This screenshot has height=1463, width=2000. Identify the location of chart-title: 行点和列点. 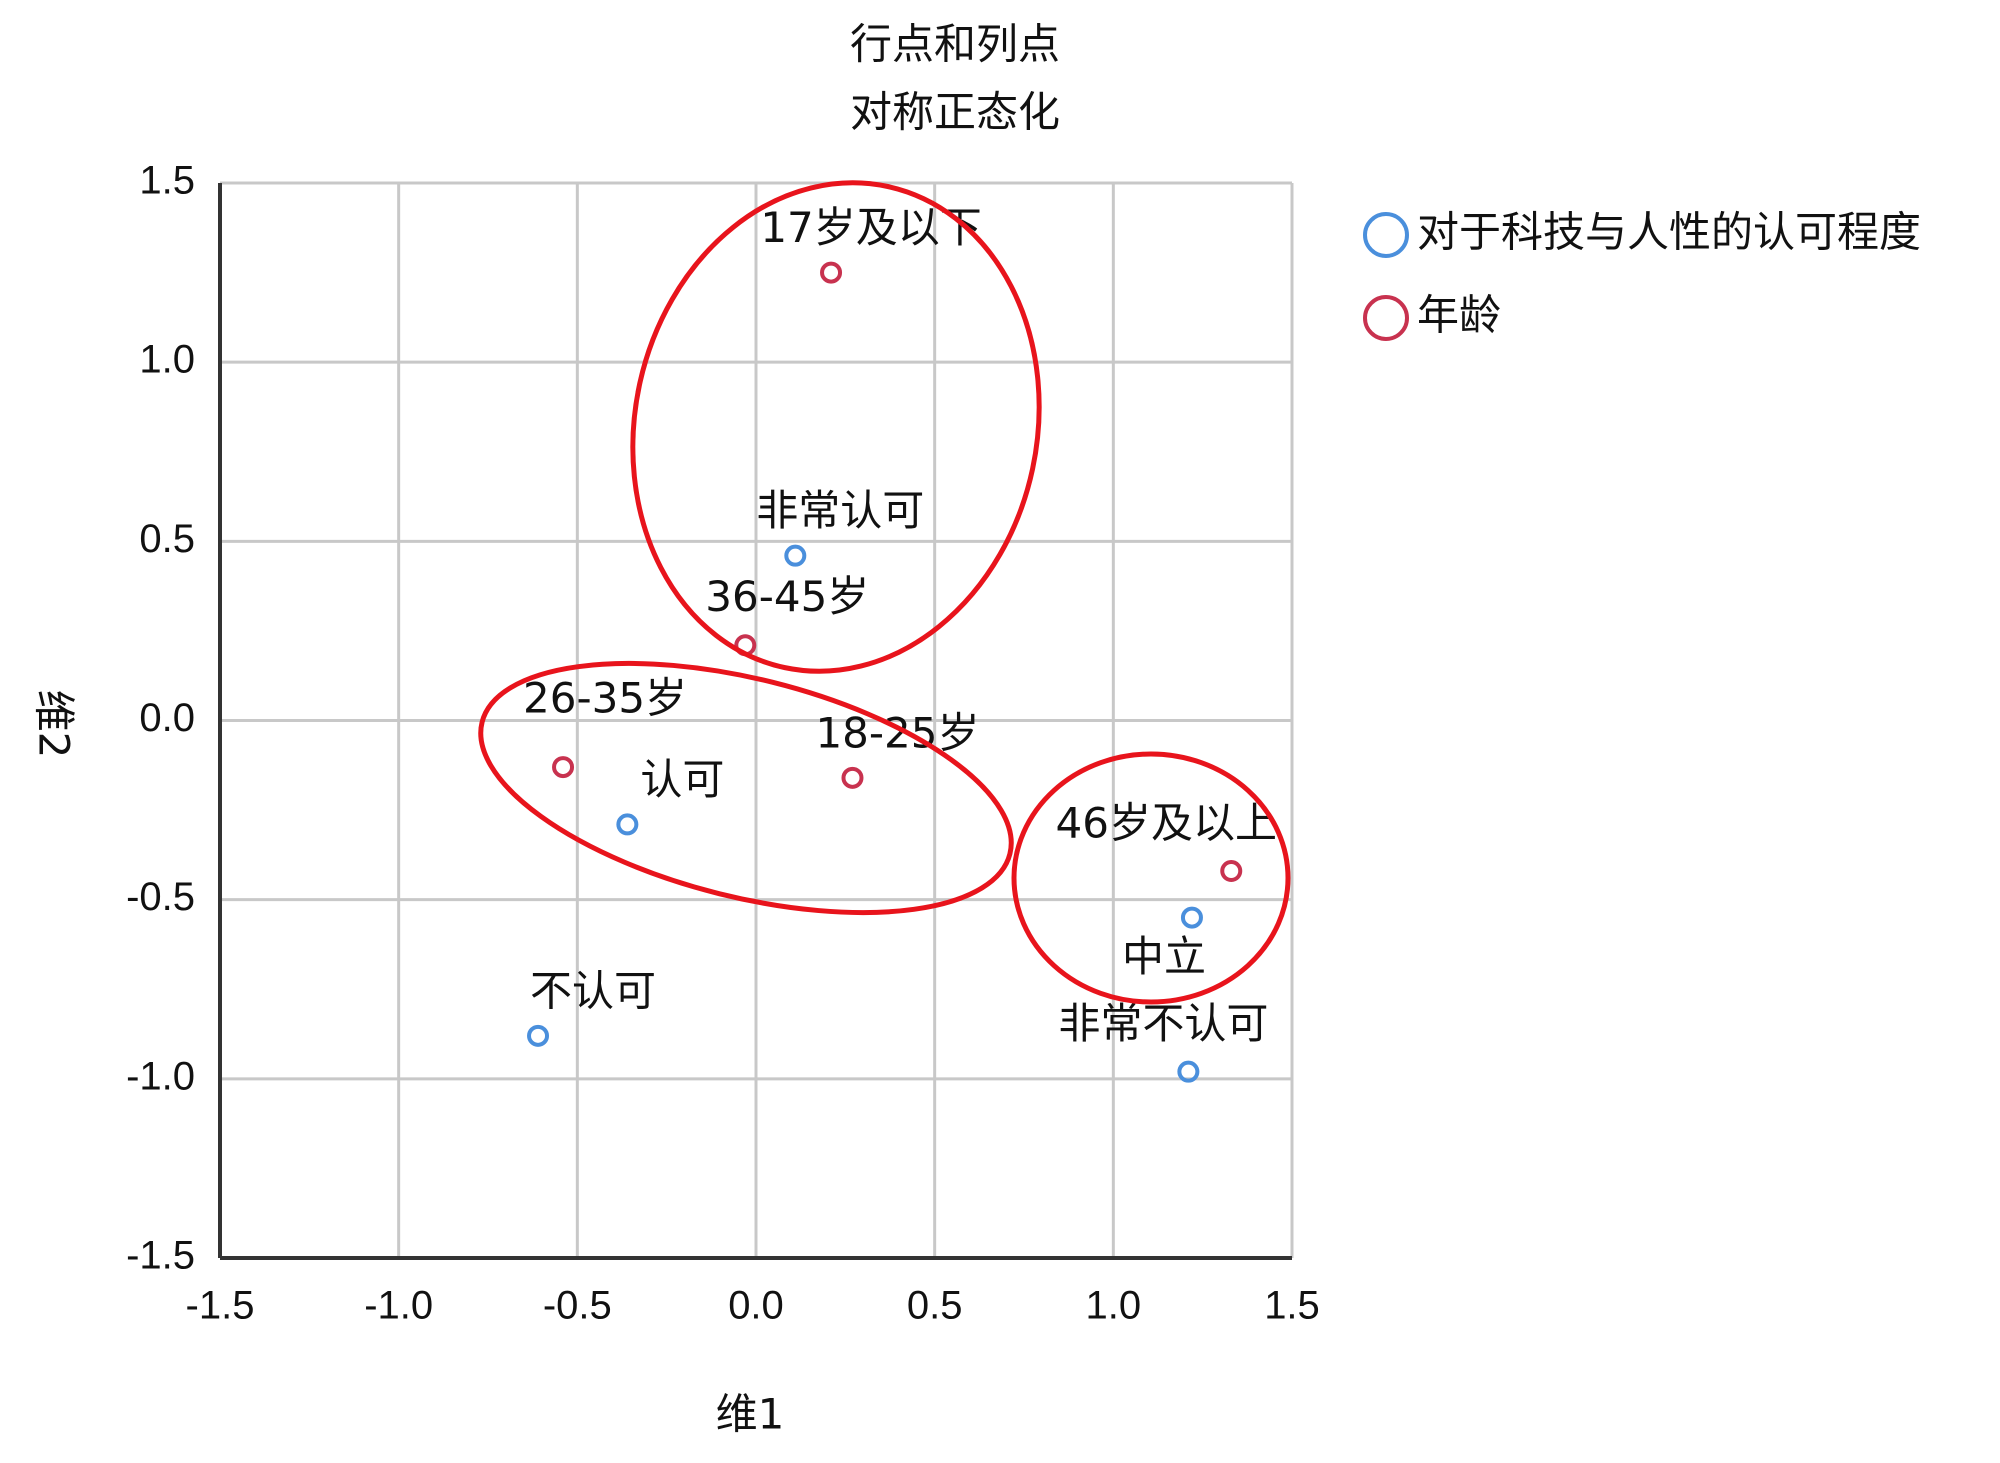
(955, 44).